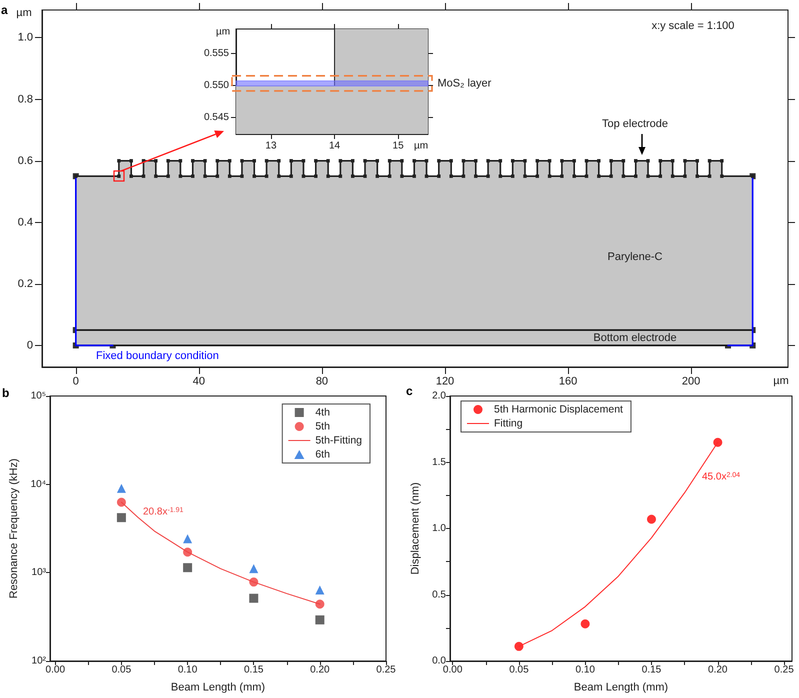 The width and height of the screenshot is (799, 698). Describe the element at coordinates (217, 117) in the screenshot. I see `y-tick-label: 0.545` at that location.